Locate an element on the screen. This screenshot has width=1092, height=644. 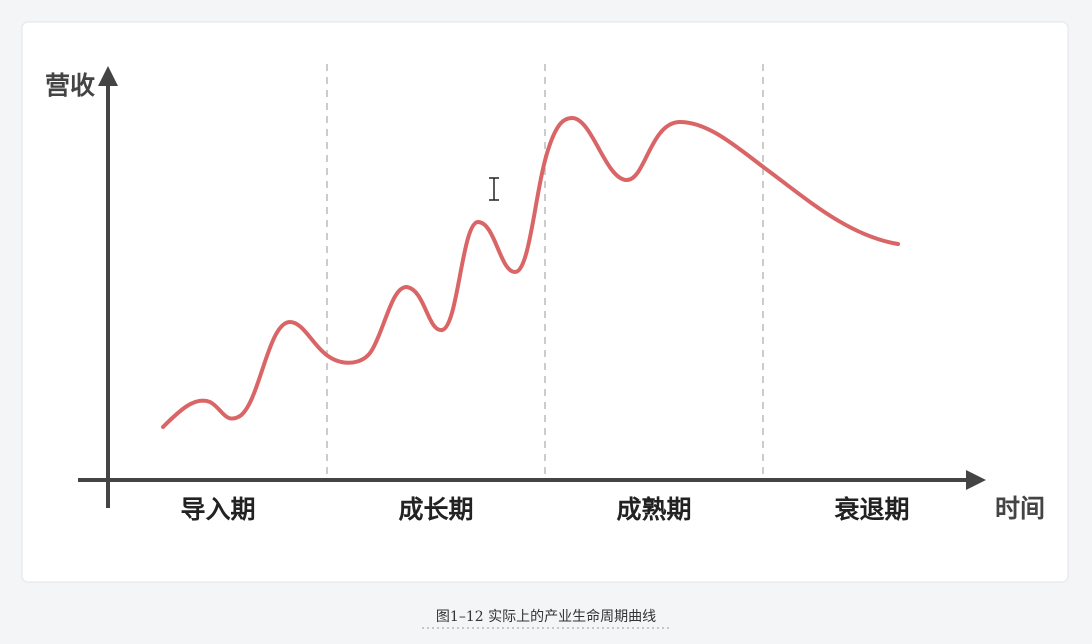
stage-label: 成长期 is located at coordinates (435, 509).